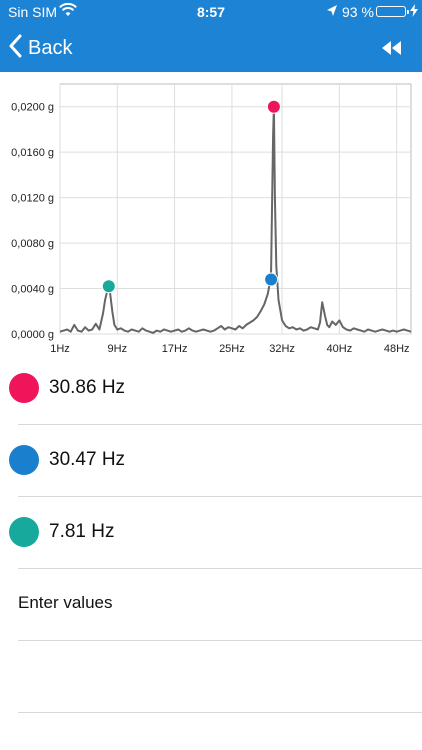 This screenshot has width=422, height=750. I want to click on x-tick-label: 17Hz, so click(175, 349).